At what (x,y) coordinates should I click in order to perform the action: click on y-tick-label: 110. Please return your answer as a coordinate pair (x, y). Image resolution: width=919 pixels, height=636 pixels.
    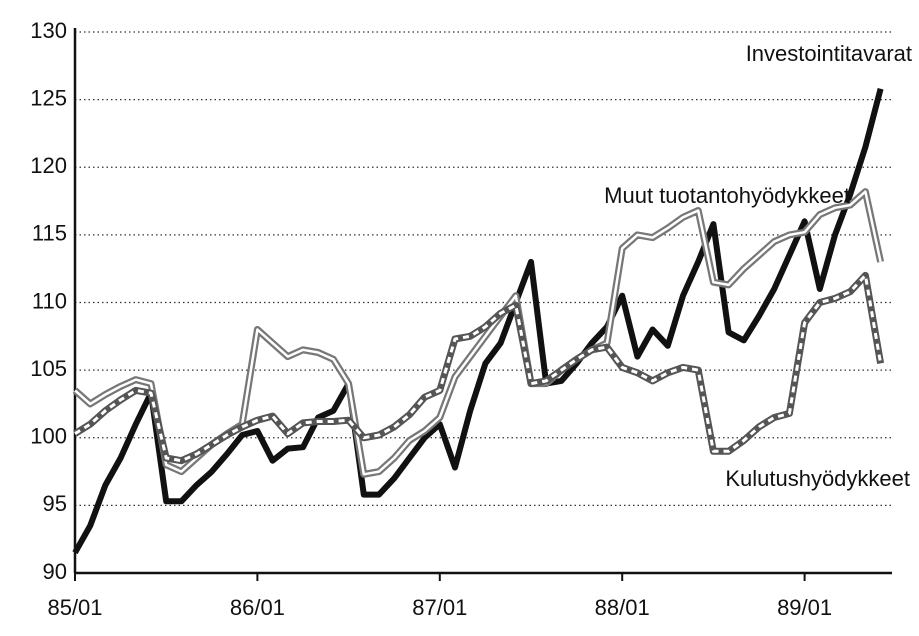
    Looking at the image, I should click on (49, 300).